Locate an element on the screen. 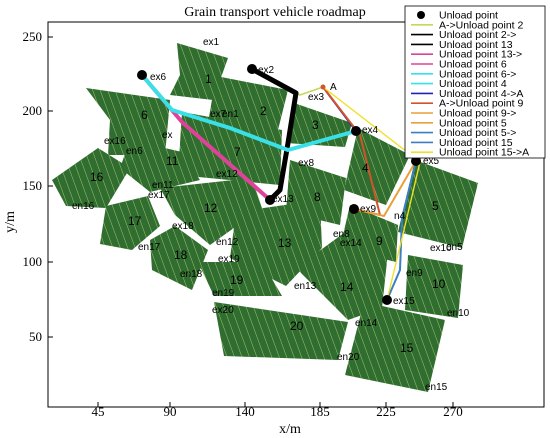 The height and width of the screenshot is (438, 550). node-label: ex20 is located at coordinates (223, 310).